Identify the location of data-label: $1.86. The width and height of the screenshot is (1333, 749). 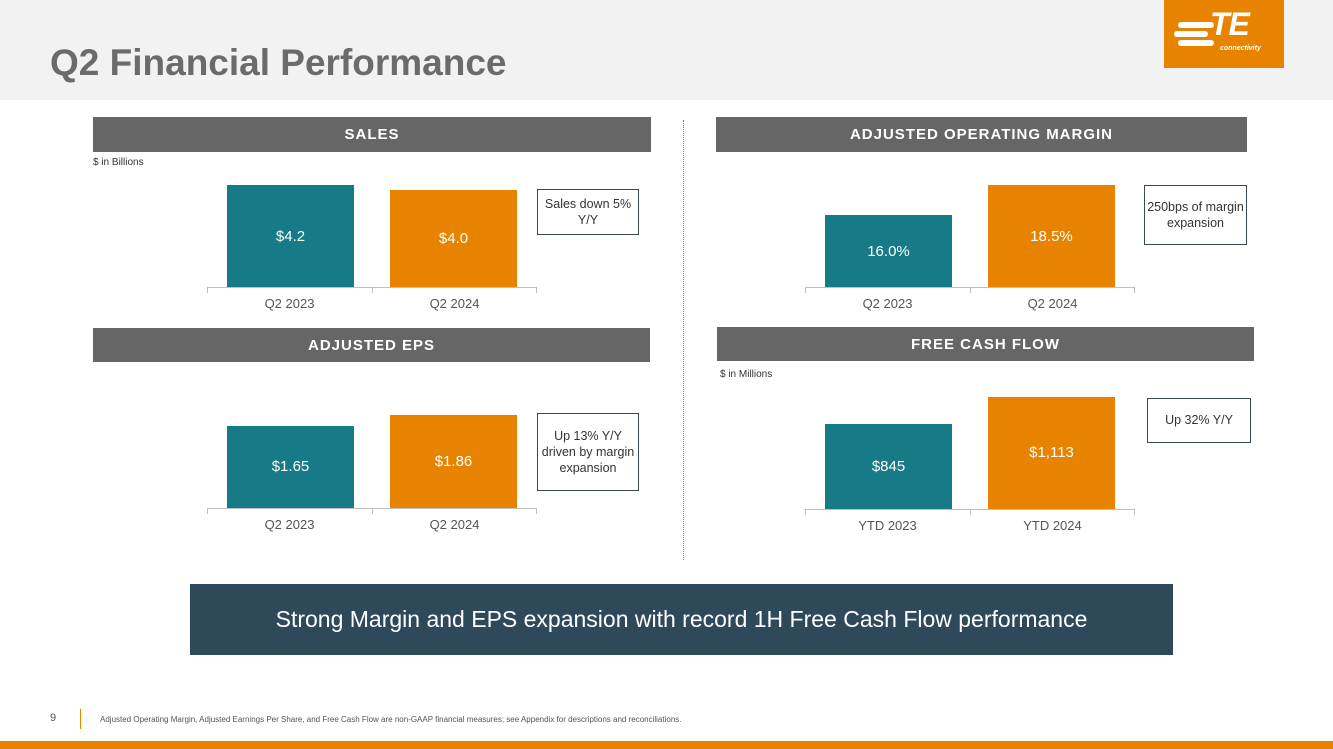
(453, 461).